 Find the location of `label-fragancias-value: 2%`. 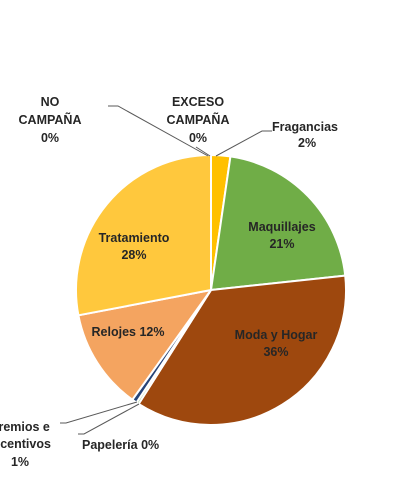

label-fragancias-value: 2% is located at coordinates (307, 143).